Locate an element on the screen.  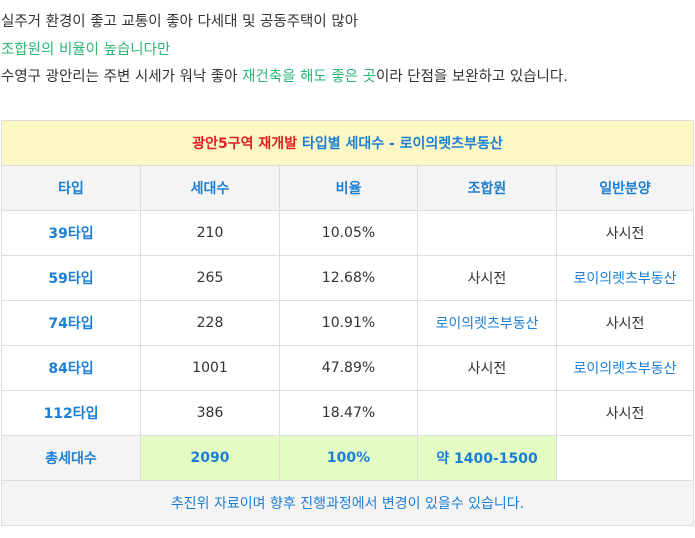
table-title: 광안5구역 재개발 타입별 세대수 - 로이의렛츠부동산 is located at coordinates (347, 143).